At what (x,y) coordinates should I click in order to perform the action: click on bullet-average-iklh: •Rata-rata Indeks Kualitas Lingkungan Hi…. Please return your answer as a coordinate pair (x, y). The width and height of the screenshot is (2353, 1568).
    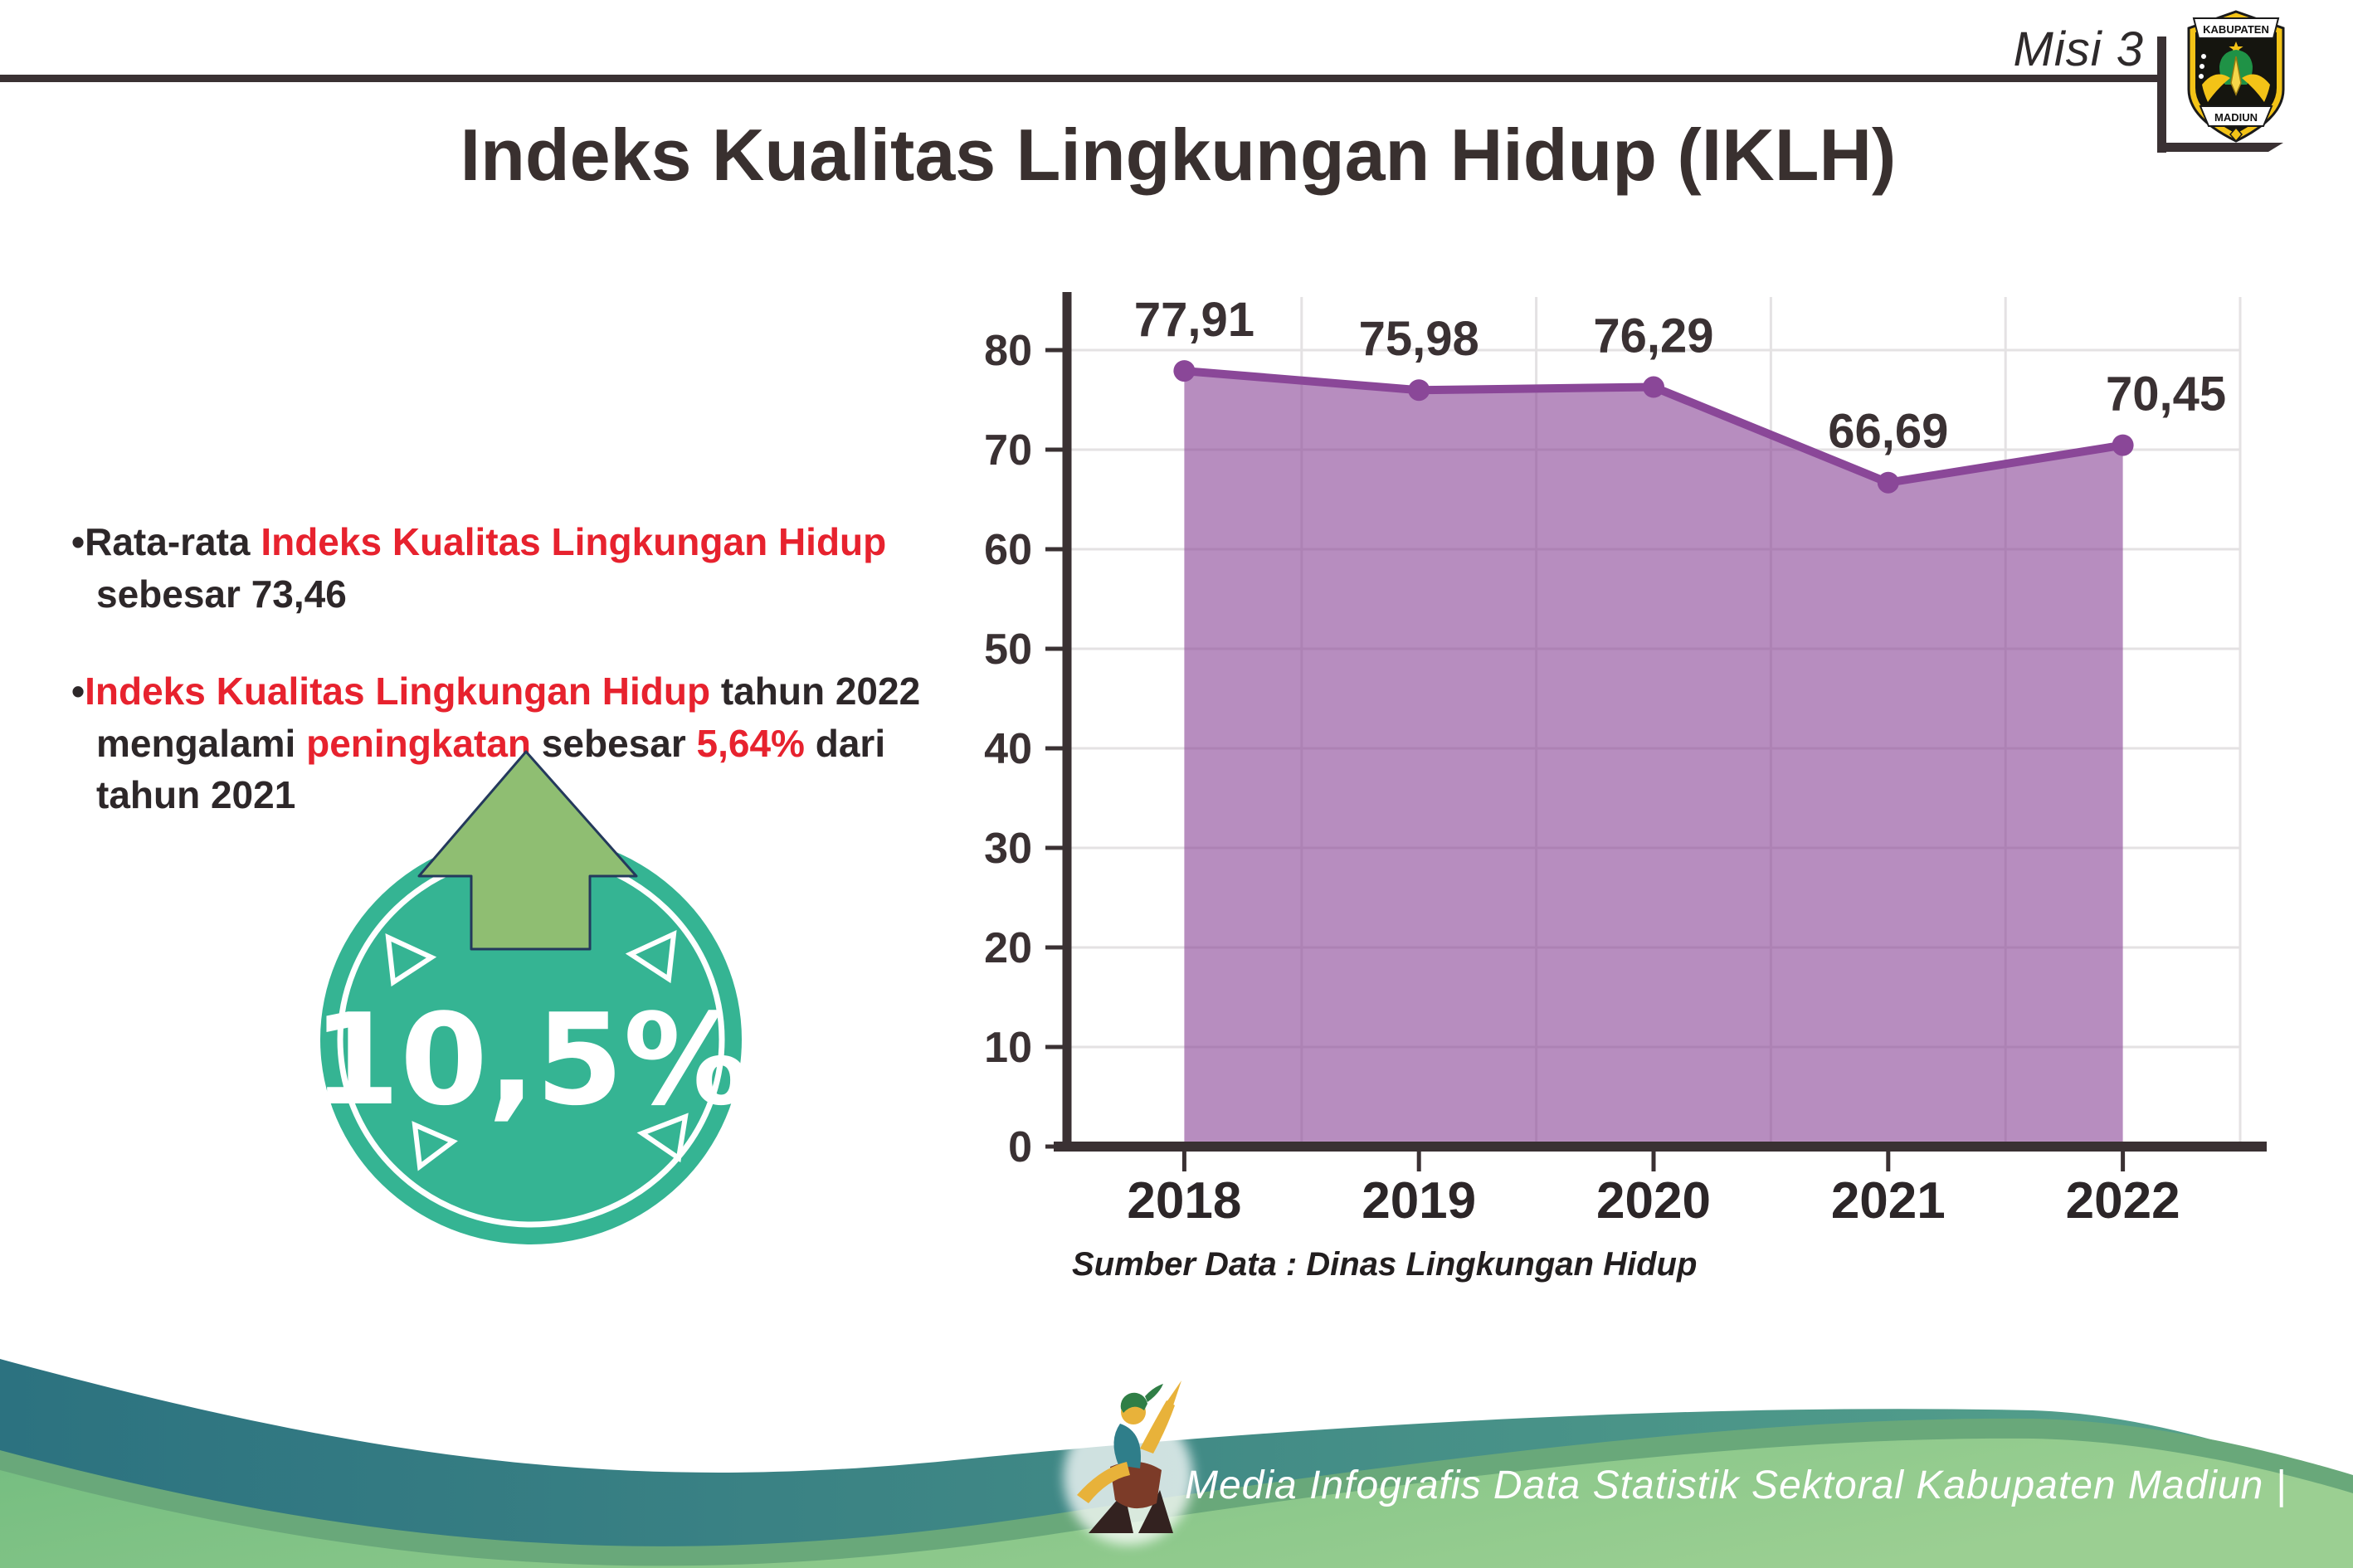
    Looking at the image, I should click on (479, 568).